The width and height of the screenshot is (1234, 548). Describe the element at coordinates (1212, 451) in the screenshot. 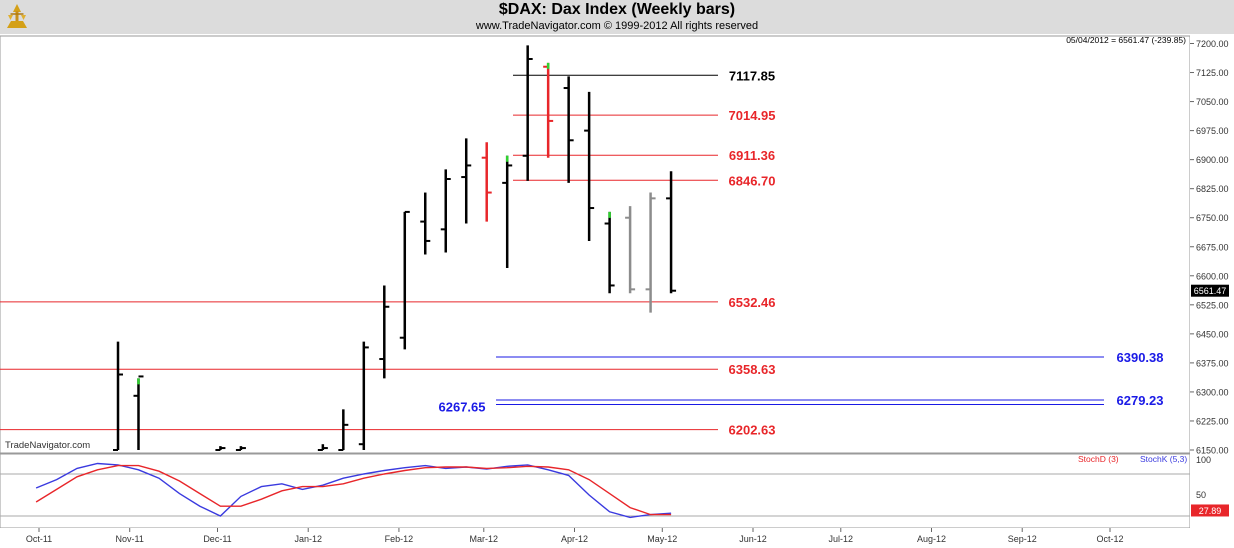

I see `price-tick-label: 6150.00` at that location.